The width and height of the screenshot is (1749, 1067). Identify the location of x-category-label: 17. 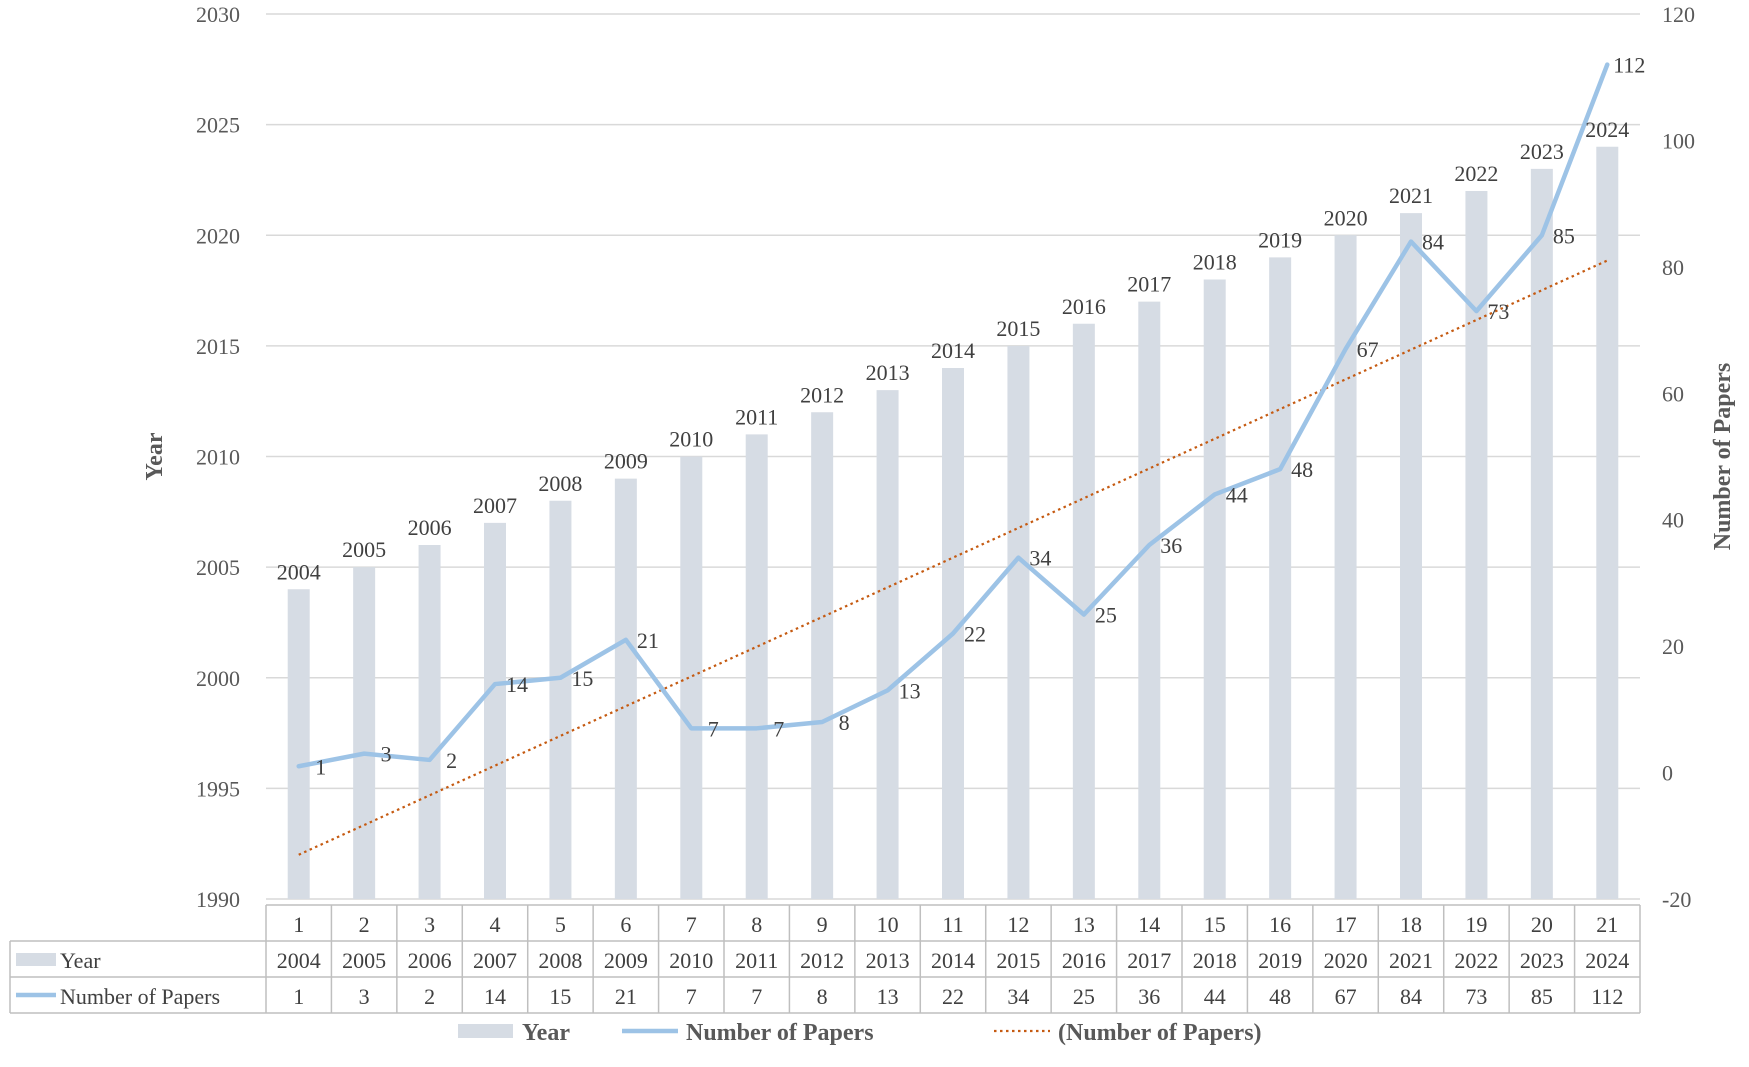
(1346, 924).